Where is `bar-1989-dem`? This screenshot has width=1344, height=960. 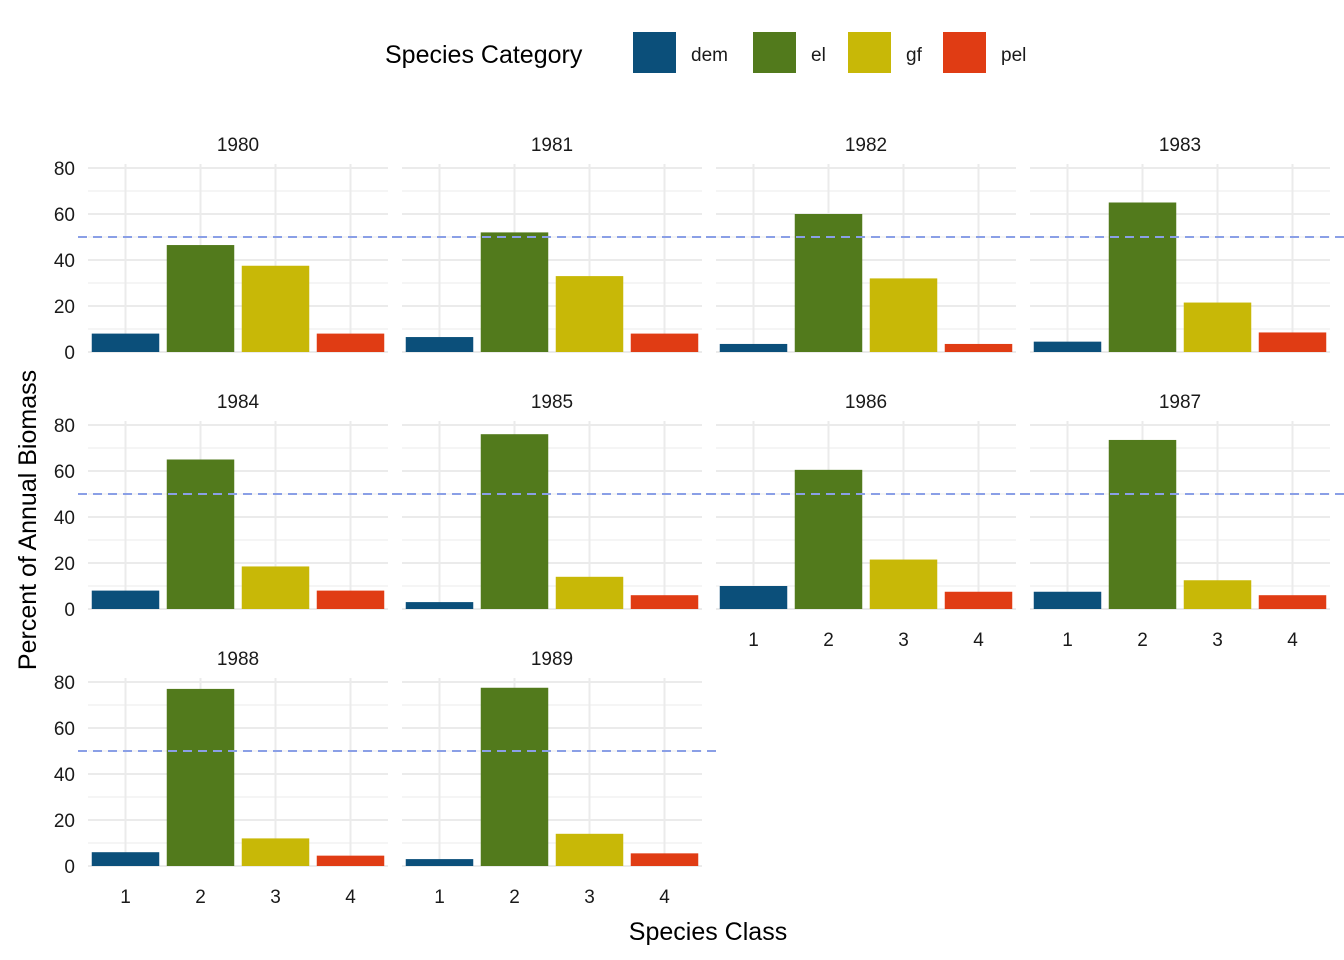 bar-1989-dem is located at coordinates (439, 862).